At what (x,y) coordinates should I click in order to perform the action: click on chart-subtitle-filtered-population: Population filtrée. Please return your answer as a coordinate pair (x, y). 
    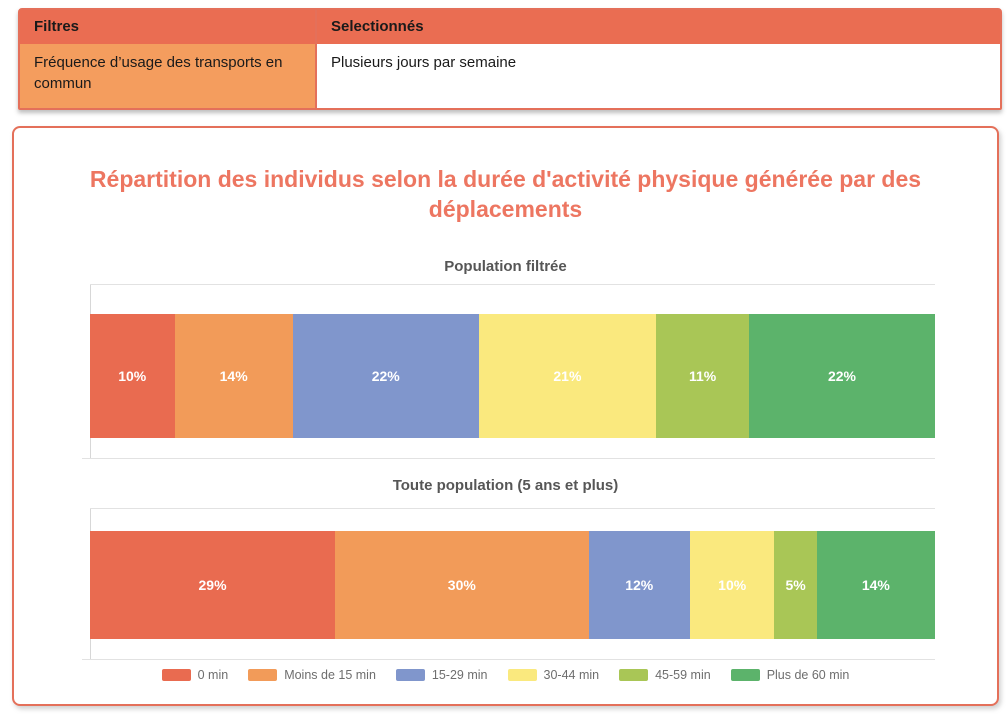
    Looking at the image, I should click on (505, 266).